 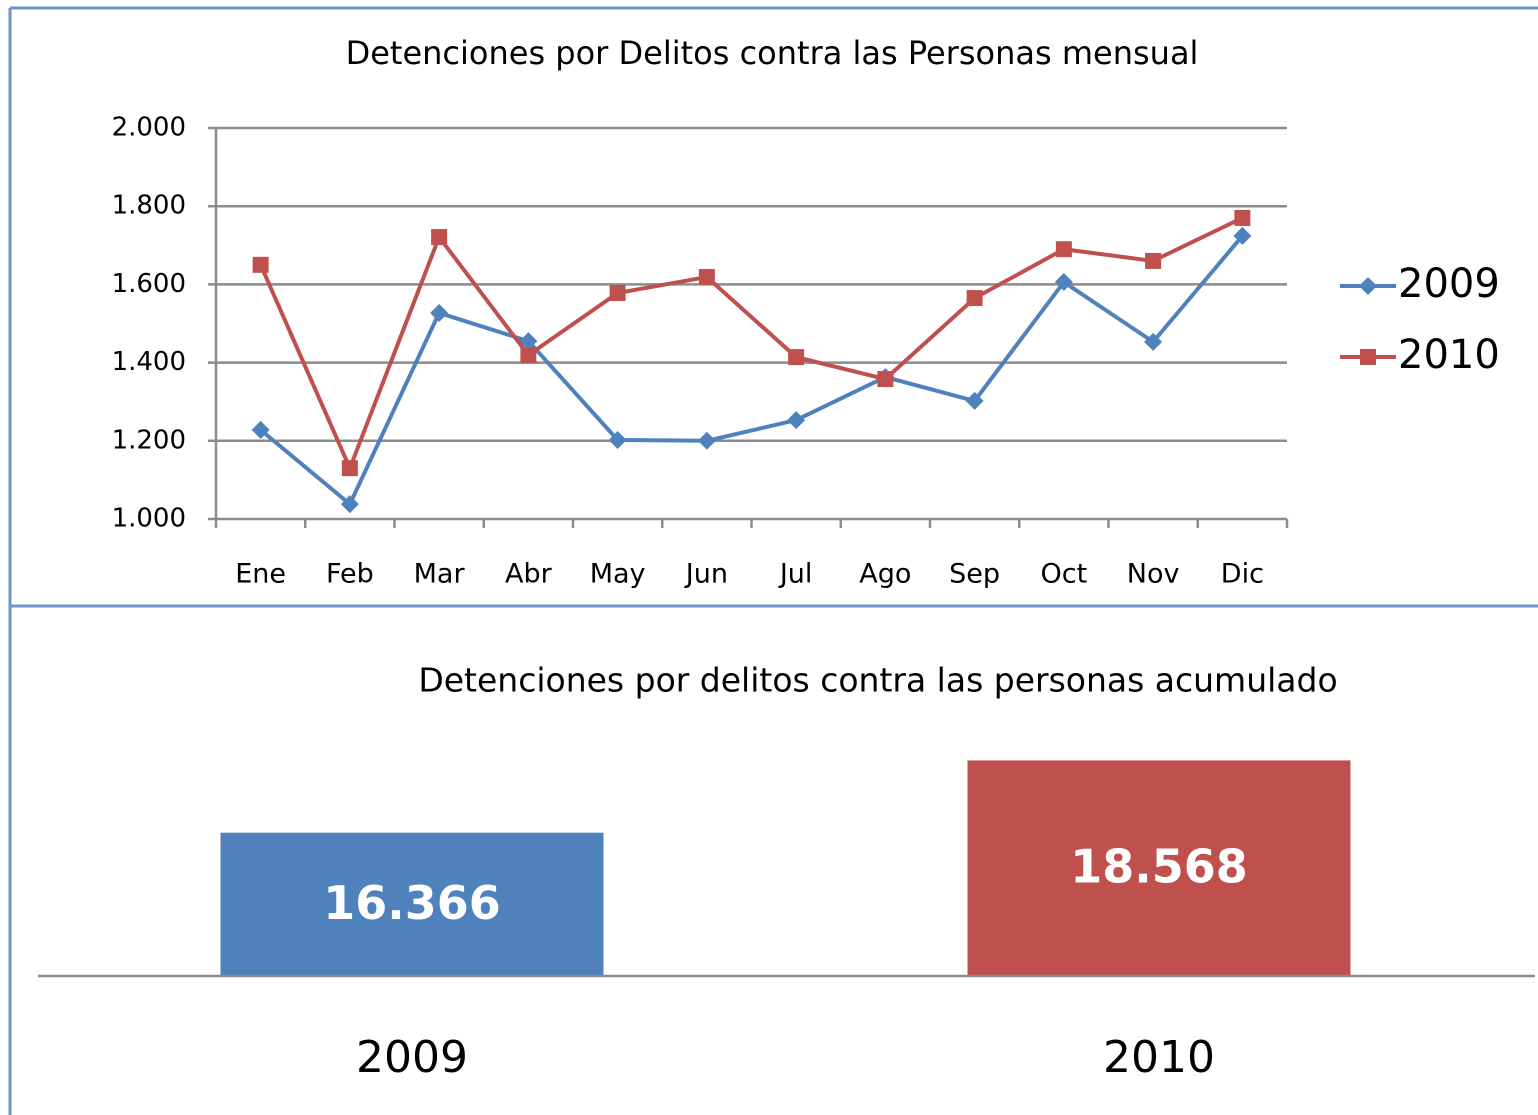 I want to click on y-tick-label: 1.400, so click(x=149, y=362).